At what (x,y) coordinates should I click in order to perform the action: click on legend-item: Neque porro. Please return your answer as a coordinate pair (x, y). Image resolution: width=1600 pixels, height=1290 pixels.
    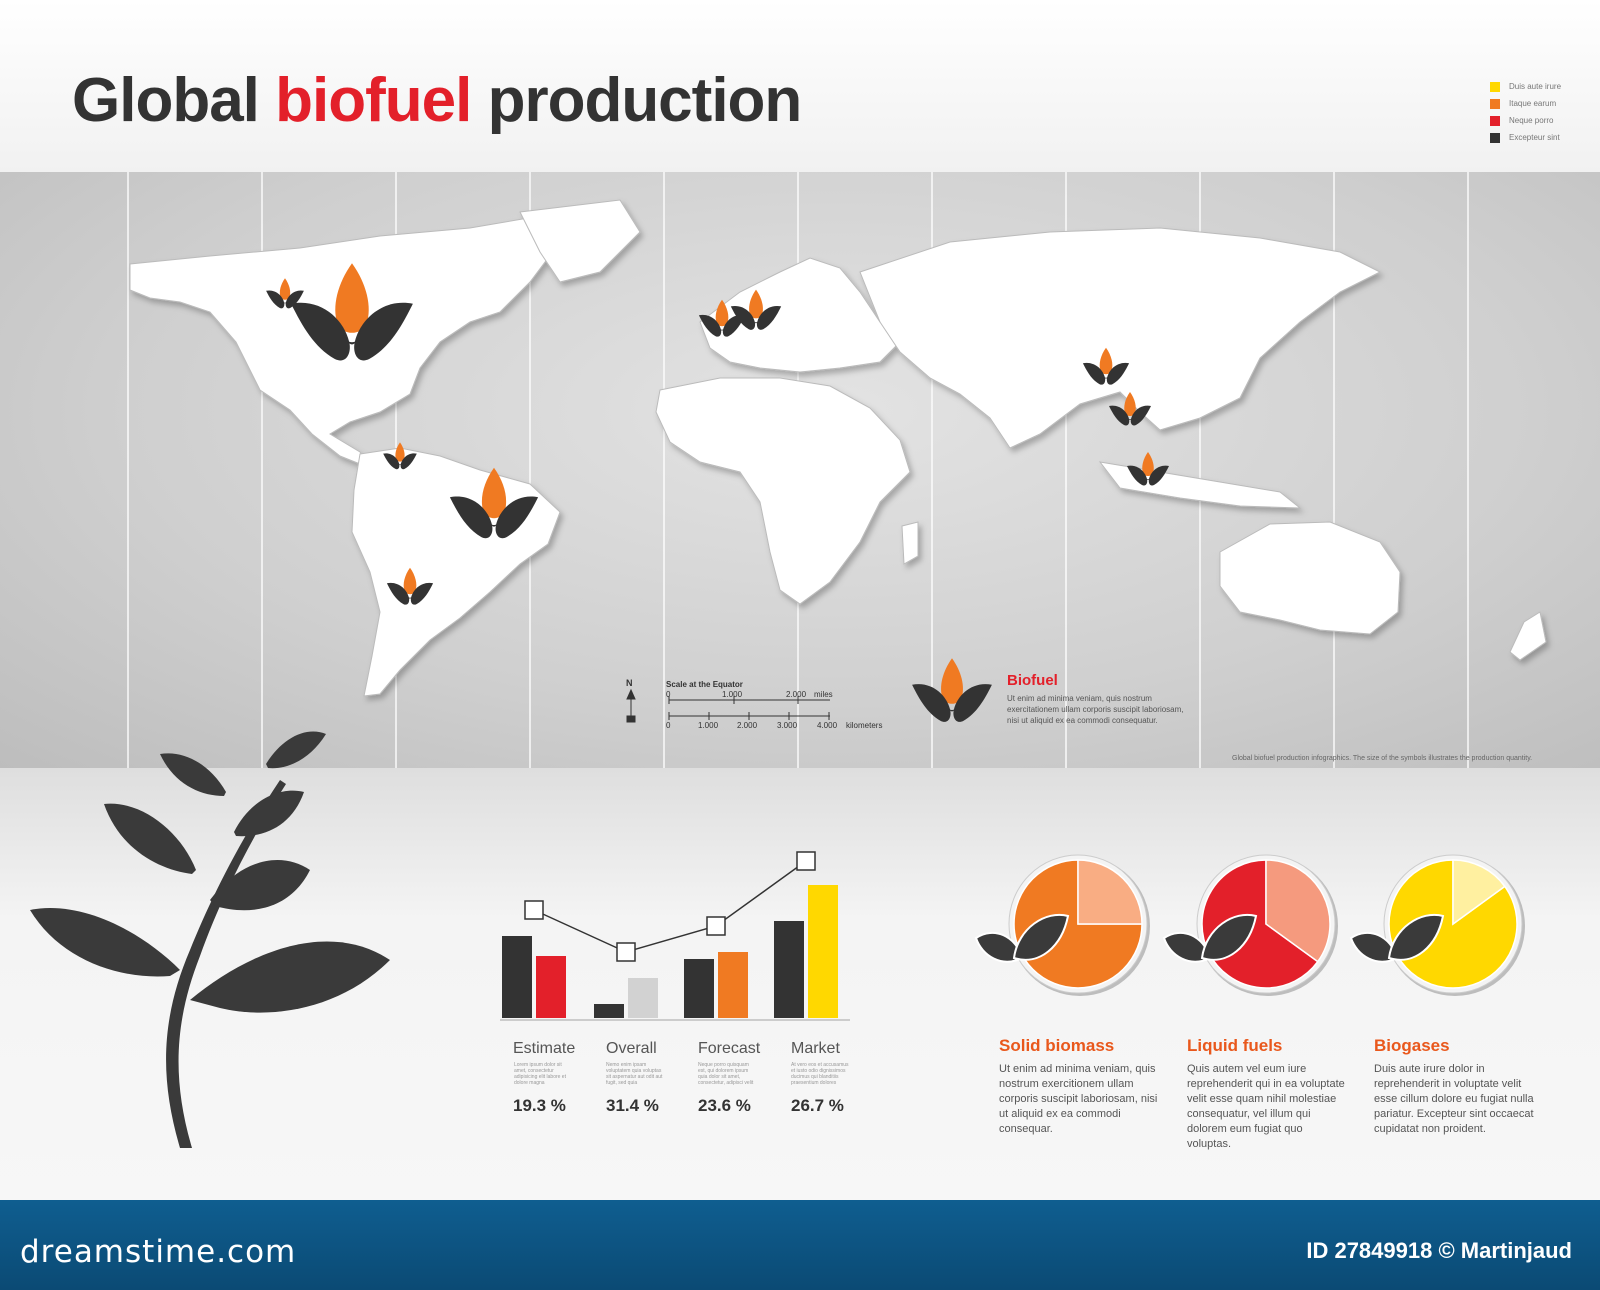
    Looking at the image, I should click on (1525, 120).